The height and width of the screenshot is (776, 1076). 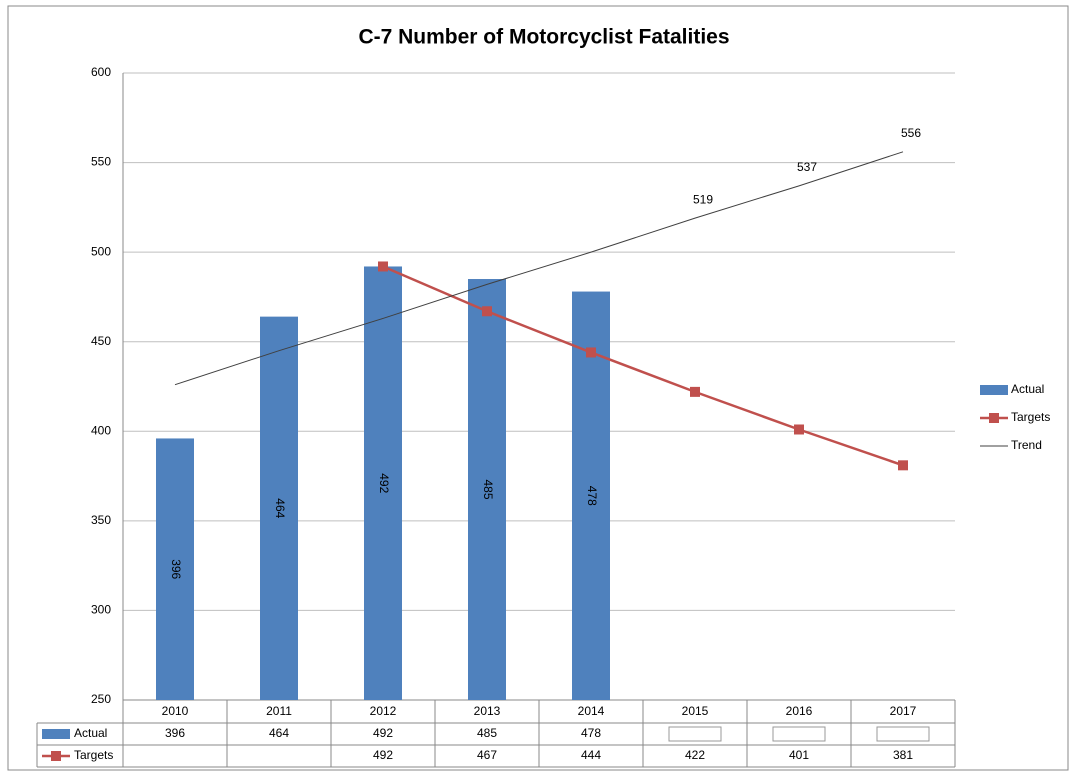 I want to click on x-tick-label: 2012, so click(x=383, y=711).